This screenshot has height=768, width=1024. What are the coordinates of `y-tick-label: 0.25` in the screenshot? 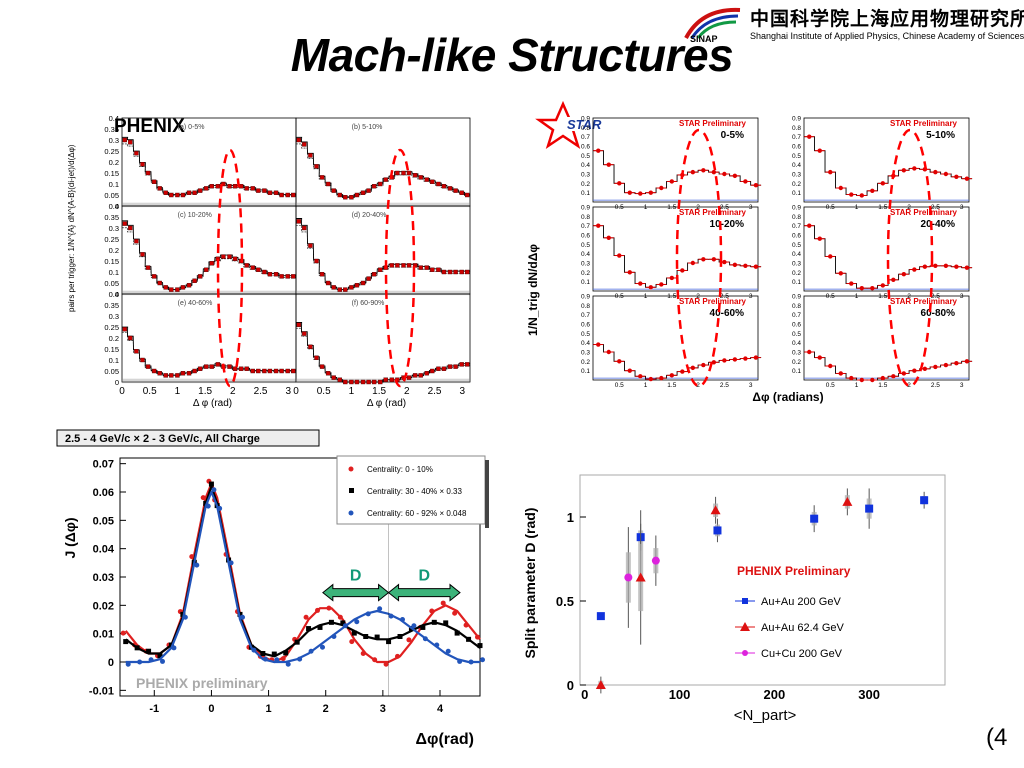 It's located at (111, 239).